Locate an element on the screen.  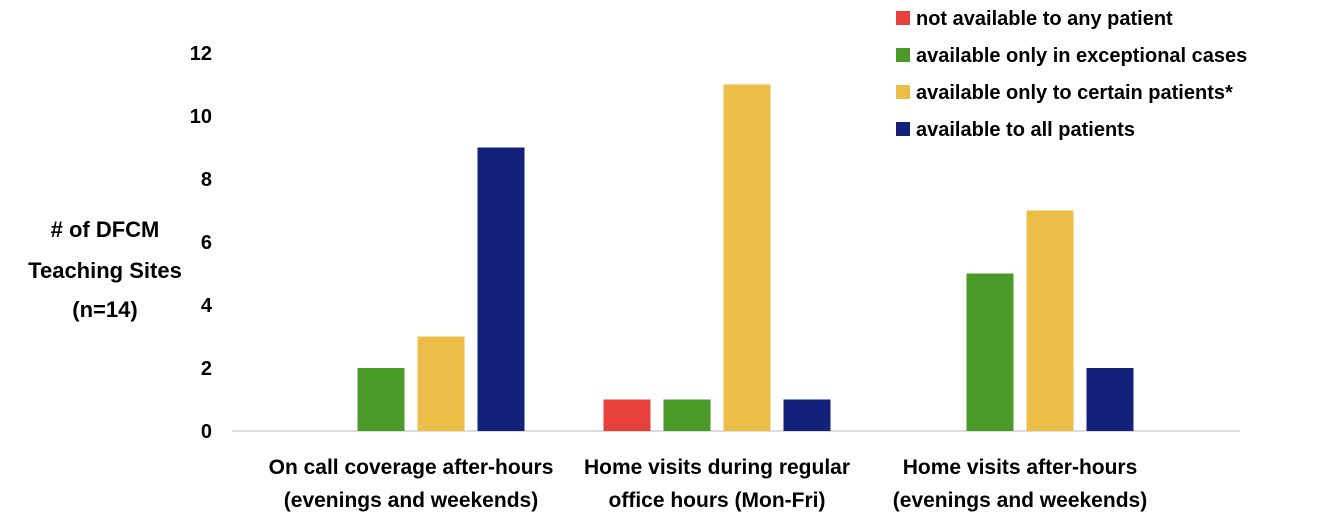
legend-label: available only to certain patients* is located at coordinates (1074, 93).